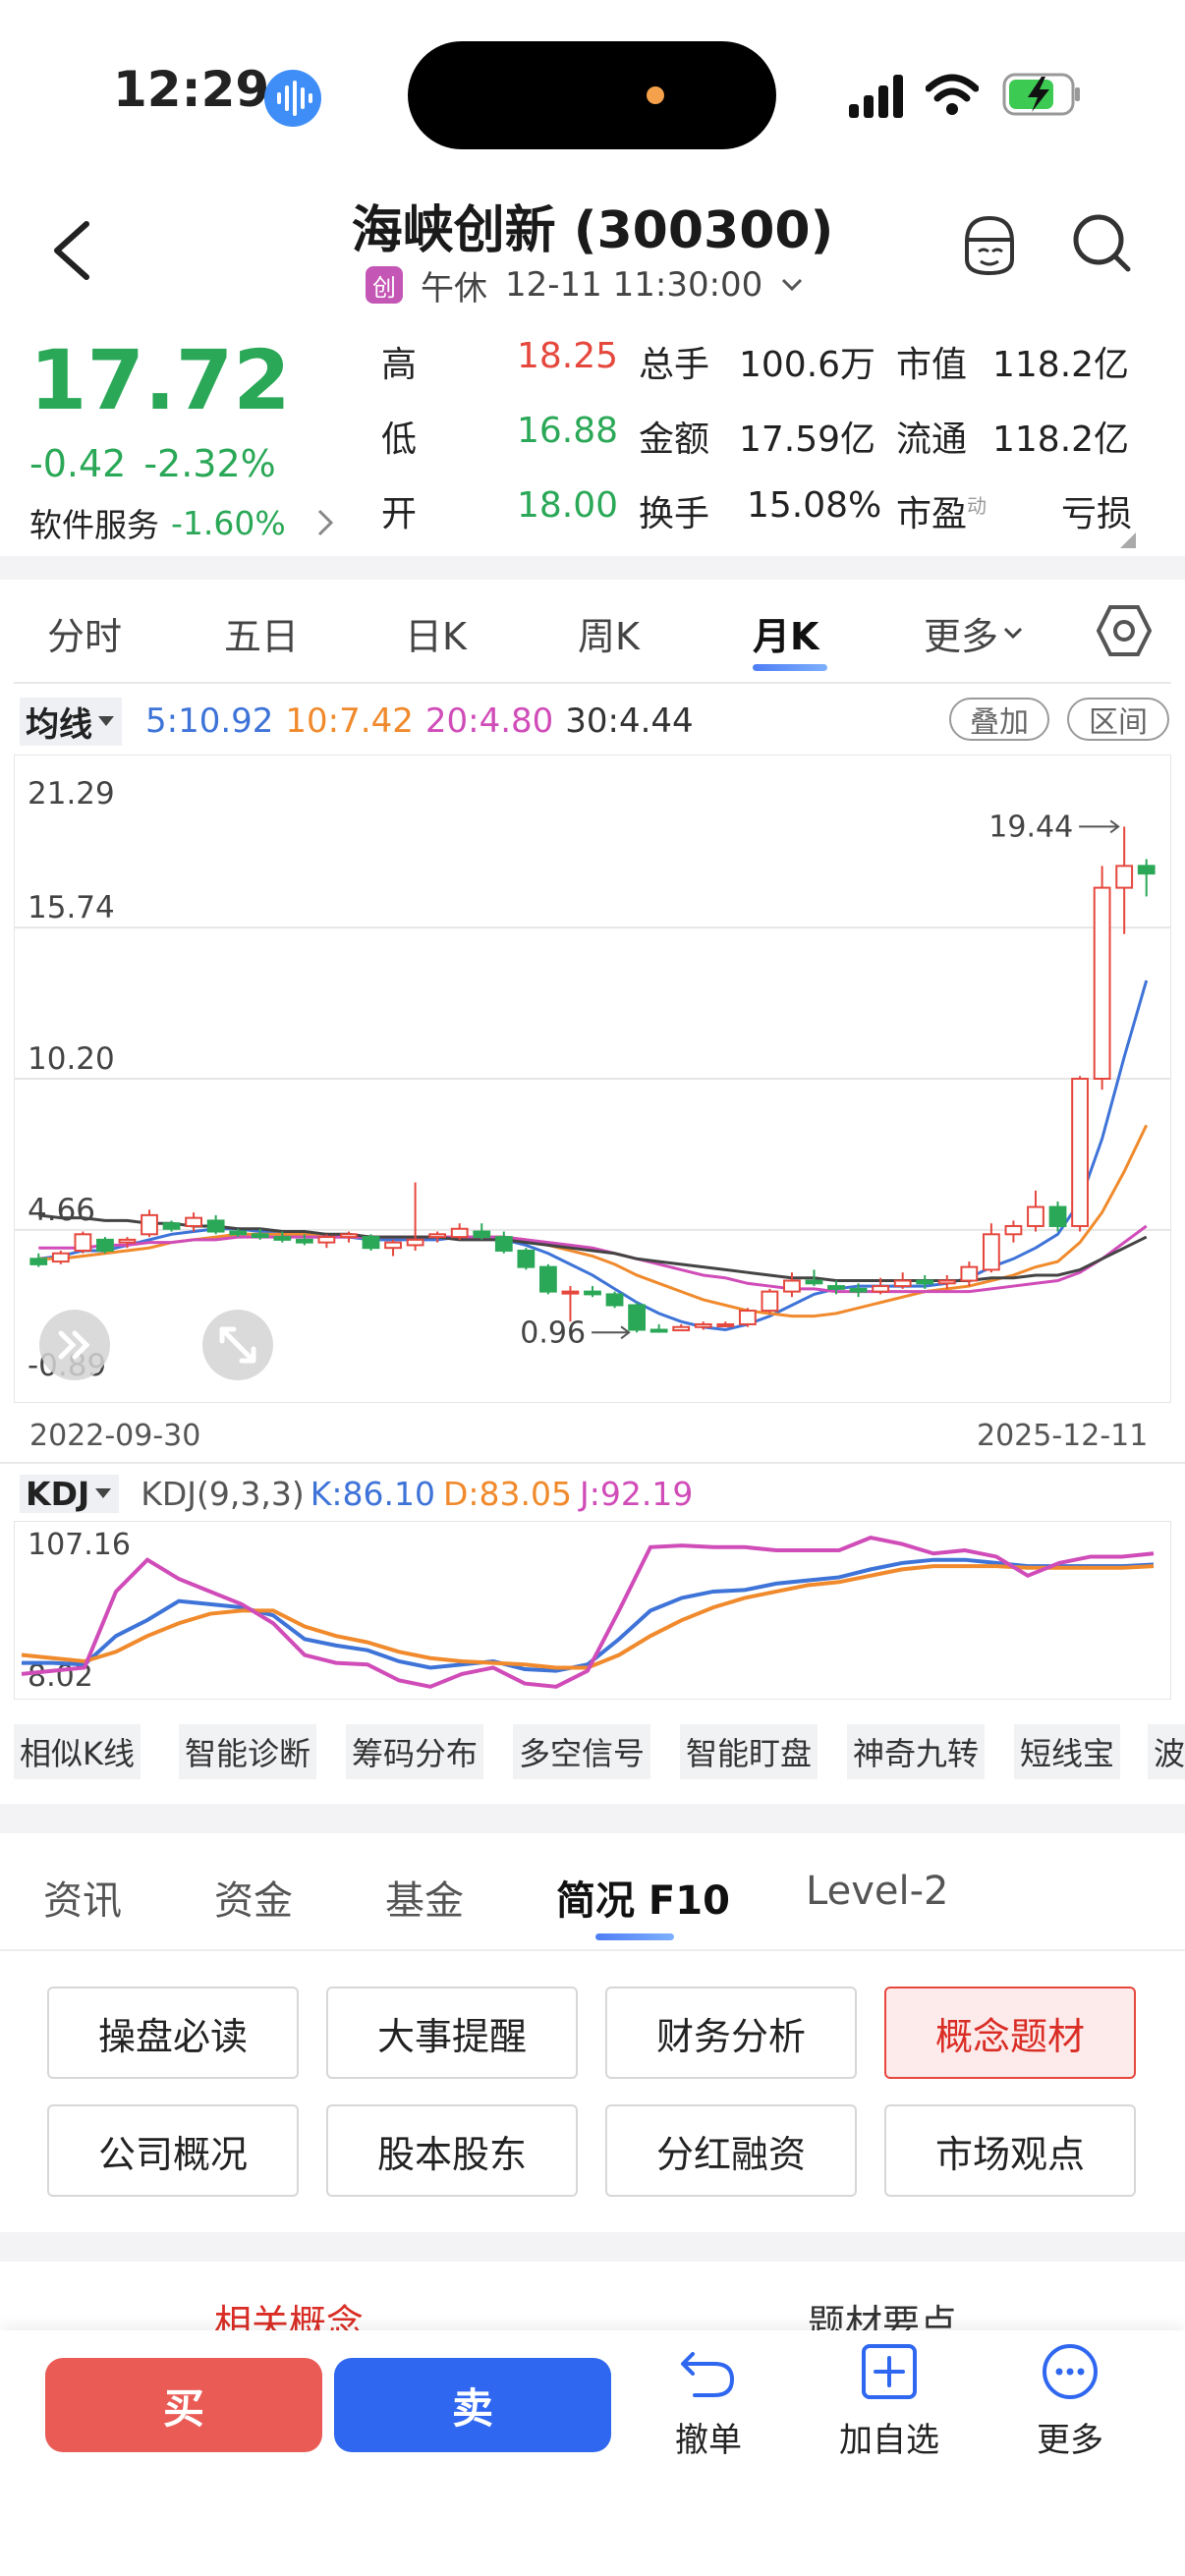  I want to click on kdj-k-value: K:86.10, so click(373, 1493).